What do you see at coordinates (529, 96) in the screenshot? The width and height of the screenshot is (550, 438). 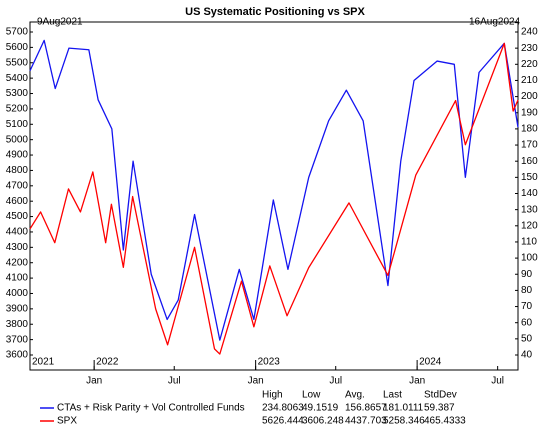 I see `y2-tick-label: 200` at bounding box center [529, 96].